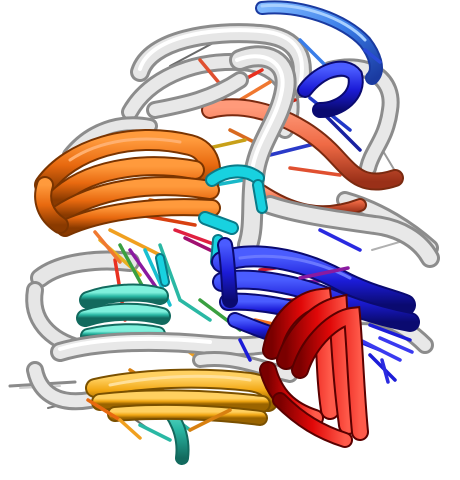 The image size is (460, 480). What do you see at coordinates (330, 89) in the screenshot?
I see `deep-blue-strand` at bounding box center [330, 89].